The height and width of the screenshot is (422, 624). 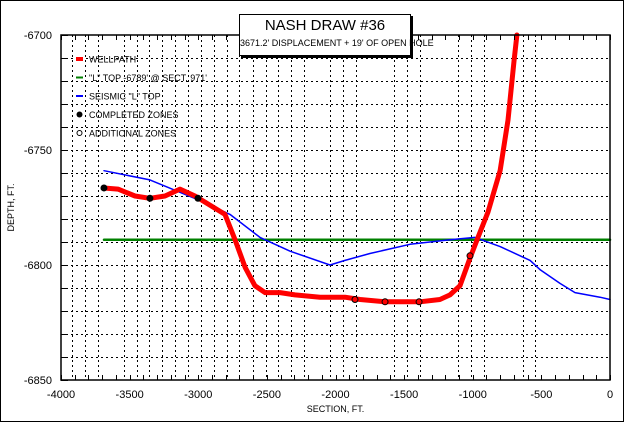 I want to click on legend-marker-filled, so click(x=79, y=114).